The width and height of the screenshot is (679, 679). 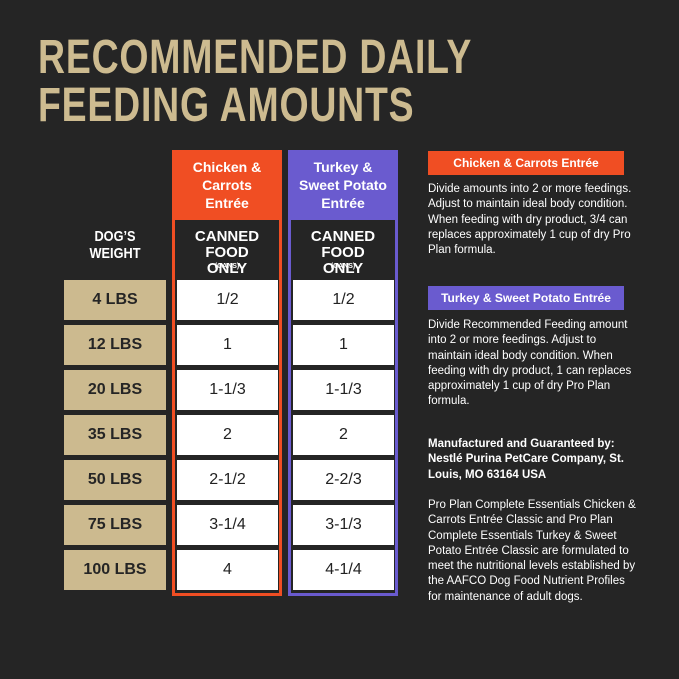 What do you see at coordinates (343, 570) in the screenshot?
I see `amount-cell: 4-1/4` at bounding box center [343, 570].